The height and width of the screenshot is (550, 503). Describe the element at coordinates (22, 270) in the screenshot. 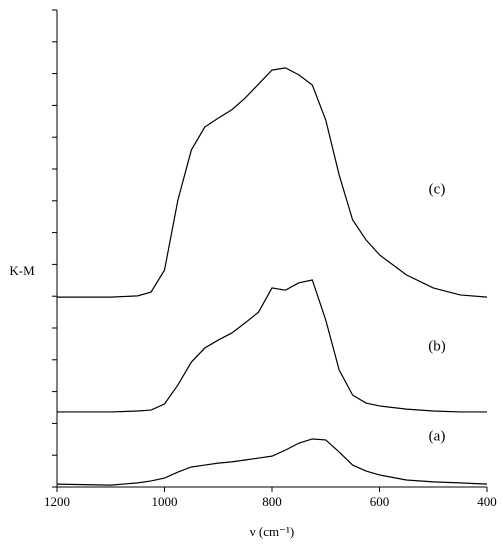

I see `y-axis-title: K-M` at that location.